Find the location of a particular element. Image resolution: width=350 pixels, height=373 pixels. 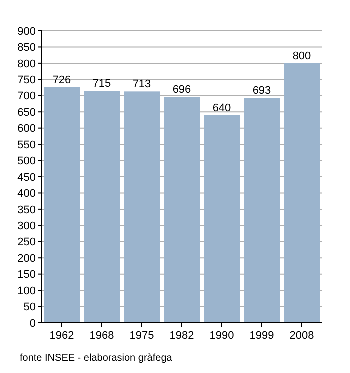

x-tick-label: 2008 is located at coordinates (302, 336).